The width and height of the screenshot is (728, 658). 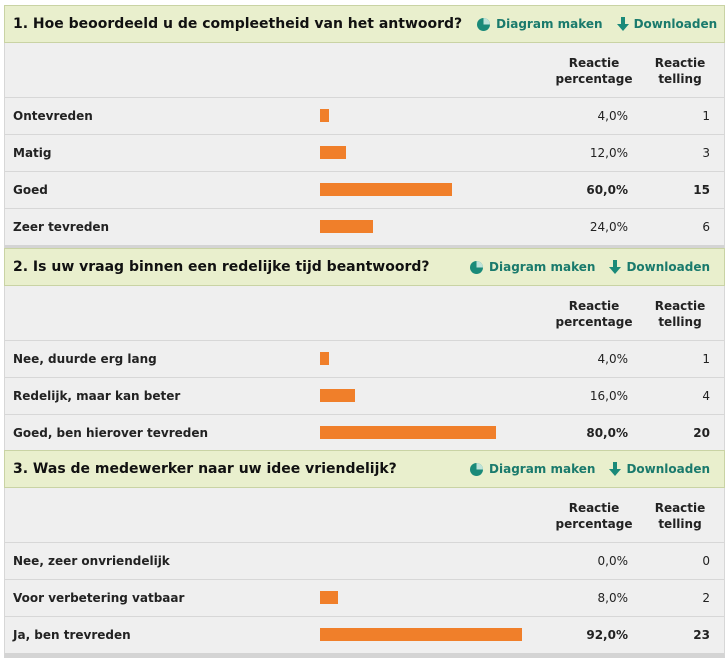 I want to click on table-row: Nee, duurde erg lang 4,0% 1, so click(x=364, y=359).